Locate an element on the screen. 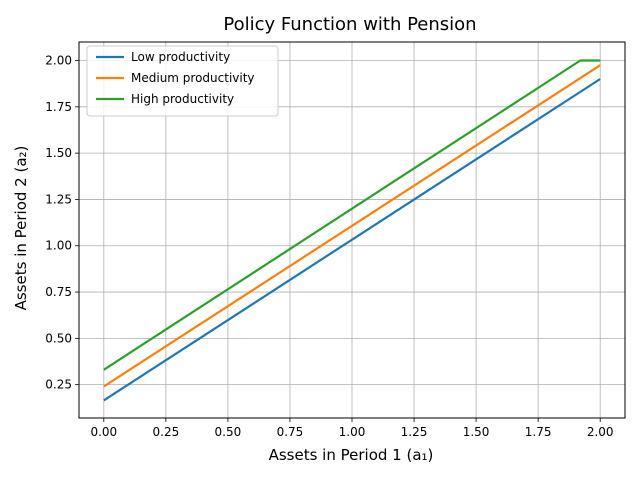 This screenshot has height=484, width=640. y-tick-label: 1.00 is located at coordinates (58, 246).